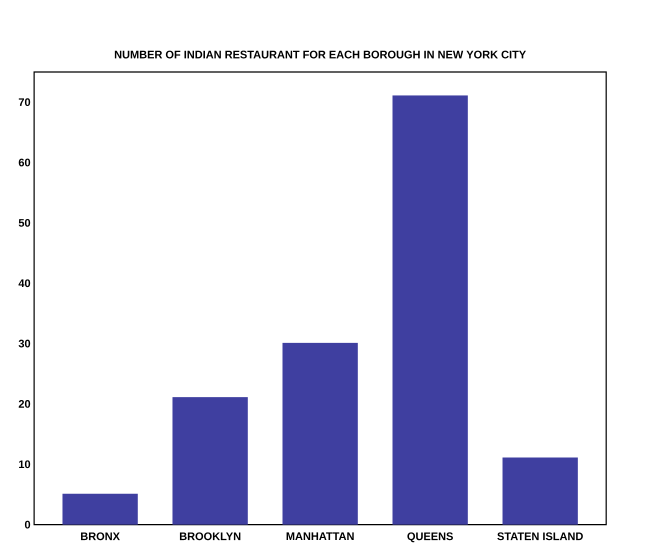  What do you see at coordinates (24, 344) in the screenshot?
I see `y-tick-label: 30` at bounding box center [24, 344].